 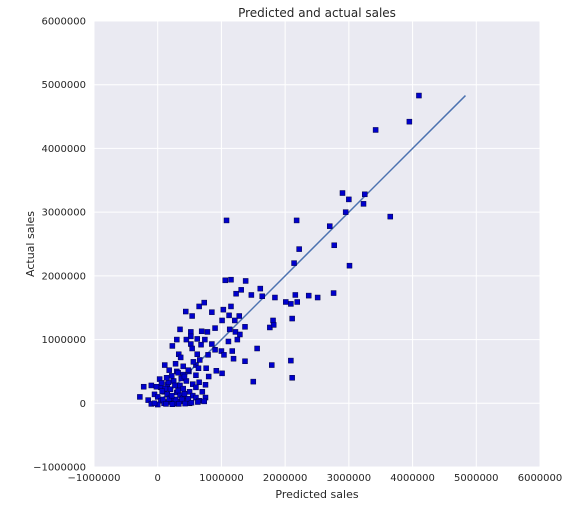 What do you see at coordinates (349, 478) in the screenshot?
I see `x-tick-label: 3000000` at bounding box center [349, 478].